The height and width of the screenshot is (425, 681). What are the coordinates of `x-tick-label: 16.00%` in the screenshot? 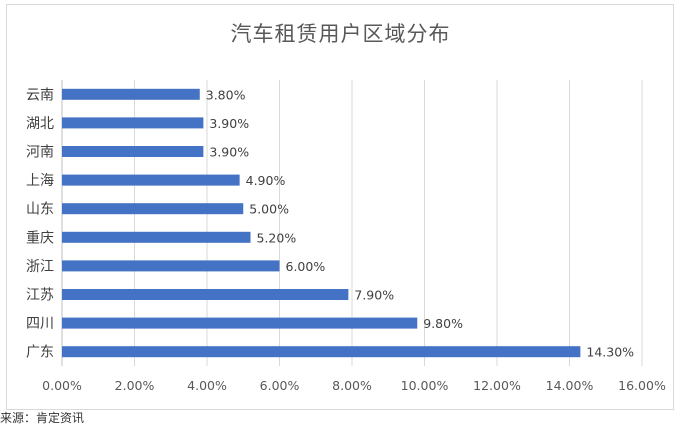 It's located at (642, 385).